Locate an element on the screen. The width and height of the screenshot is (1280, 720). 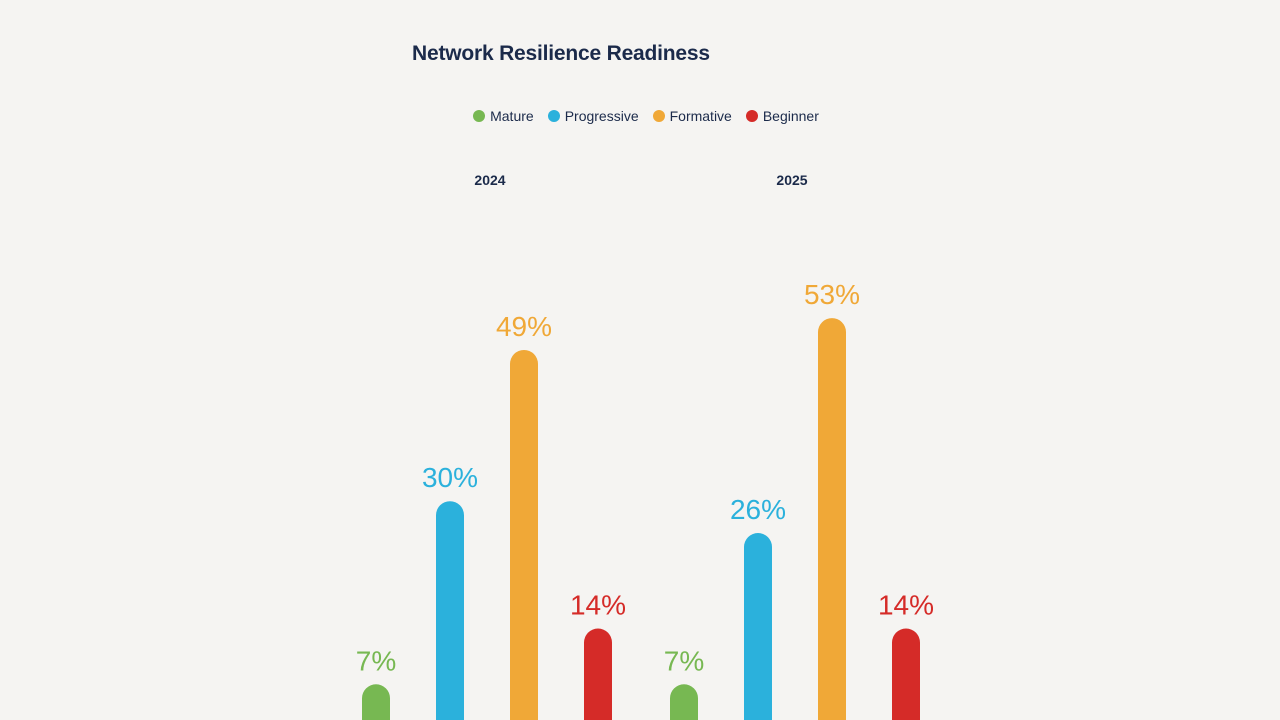
data-label-2024-mature: 7% is located at coordinates (376, 660).